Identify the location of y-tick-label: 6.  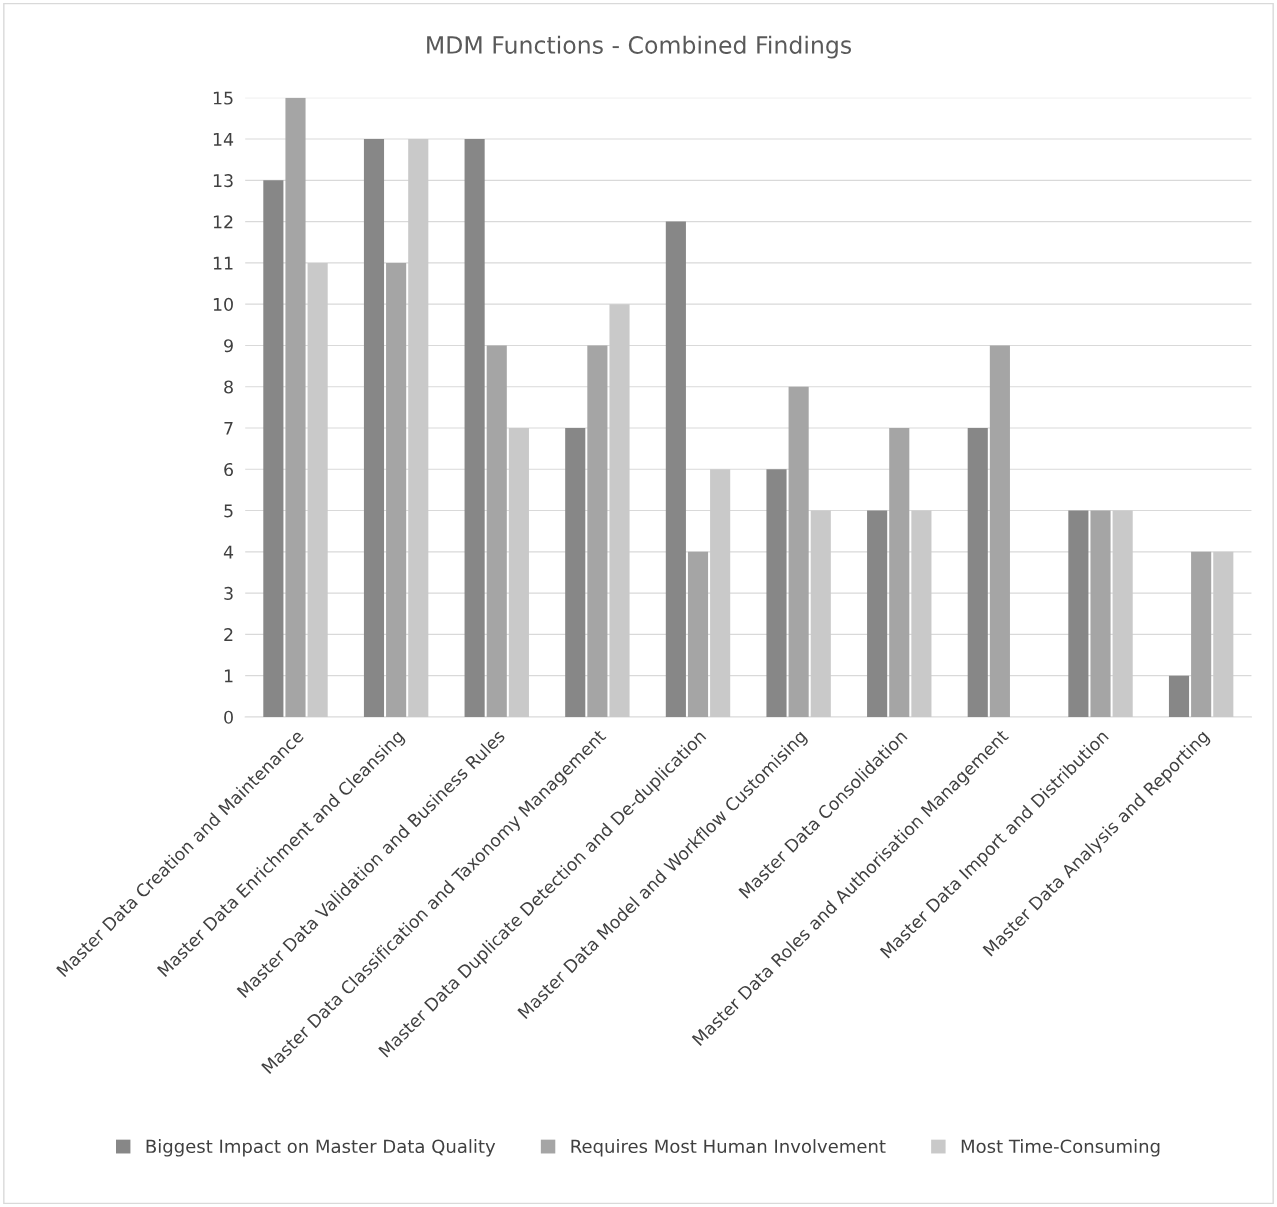
(228, 469).